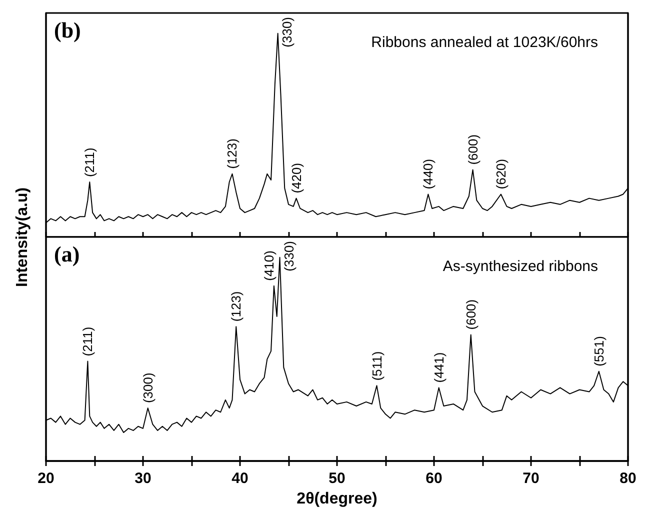  What do you see at coordinates (434, 478) in the screenshot?
I see `x-tick-label: 60` at bounding box center [434, 478].